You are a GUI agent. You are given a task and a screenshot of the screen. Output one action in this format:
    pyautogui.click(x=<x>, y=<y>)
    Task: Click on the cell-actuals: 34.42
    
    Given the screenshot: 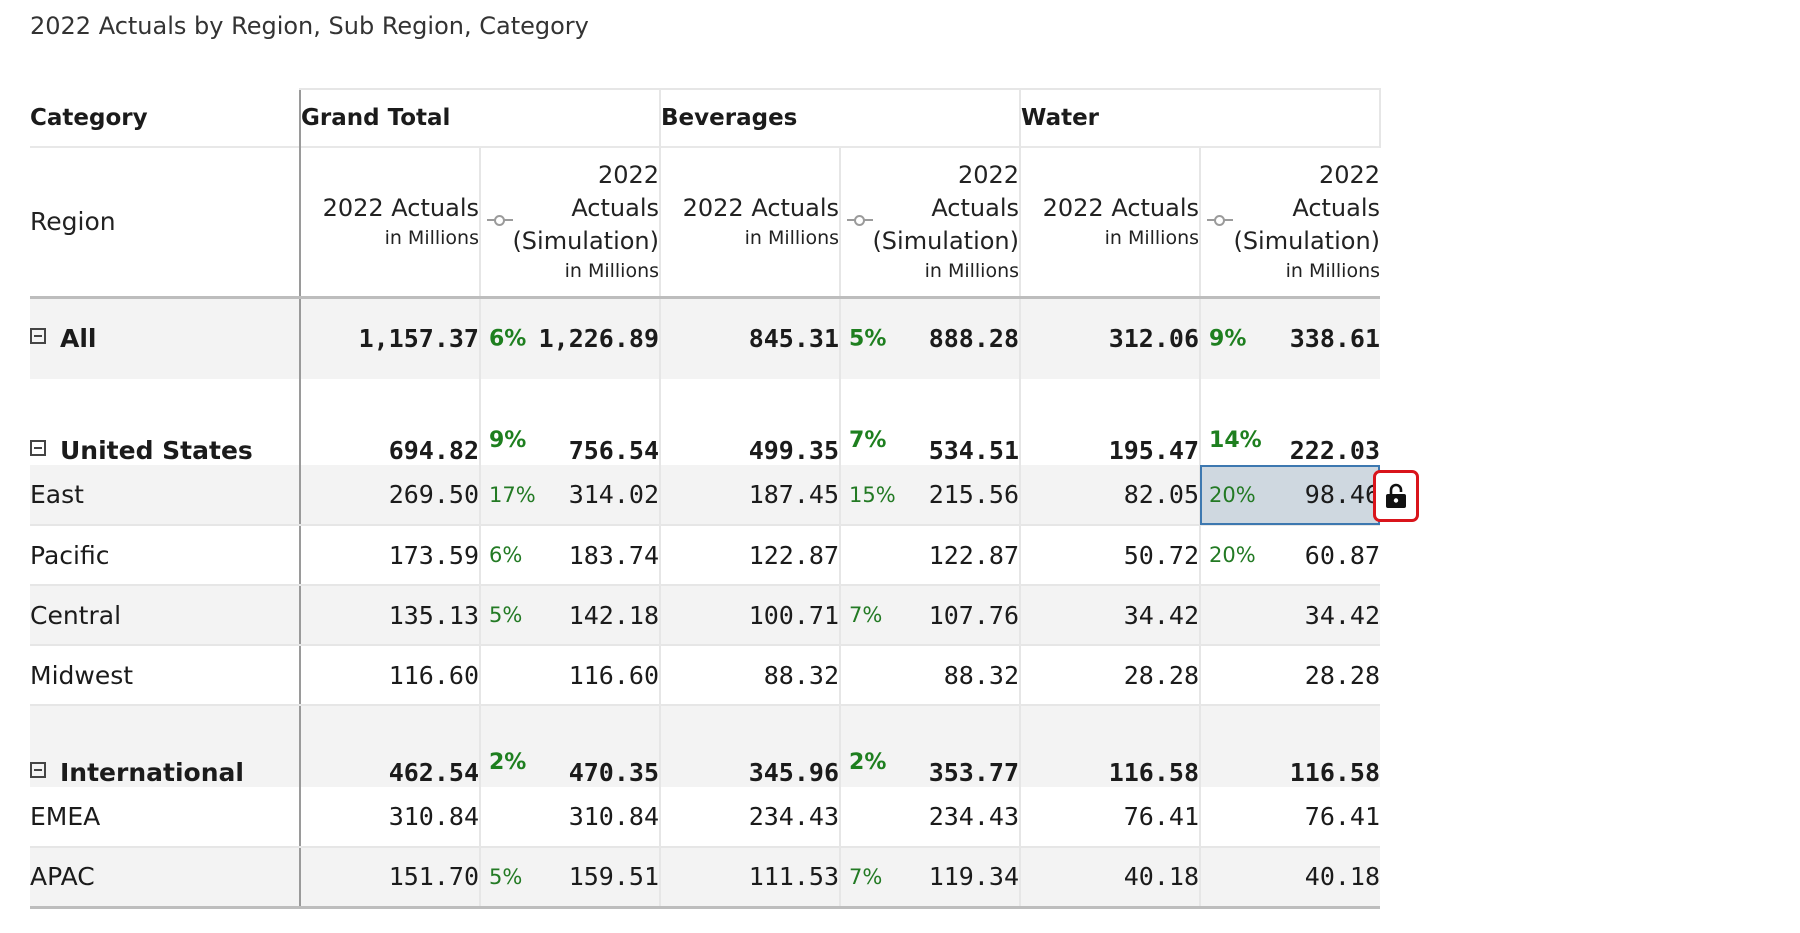 What is the action you would take?
    pyautogui.click(x=1110, y=615)
    